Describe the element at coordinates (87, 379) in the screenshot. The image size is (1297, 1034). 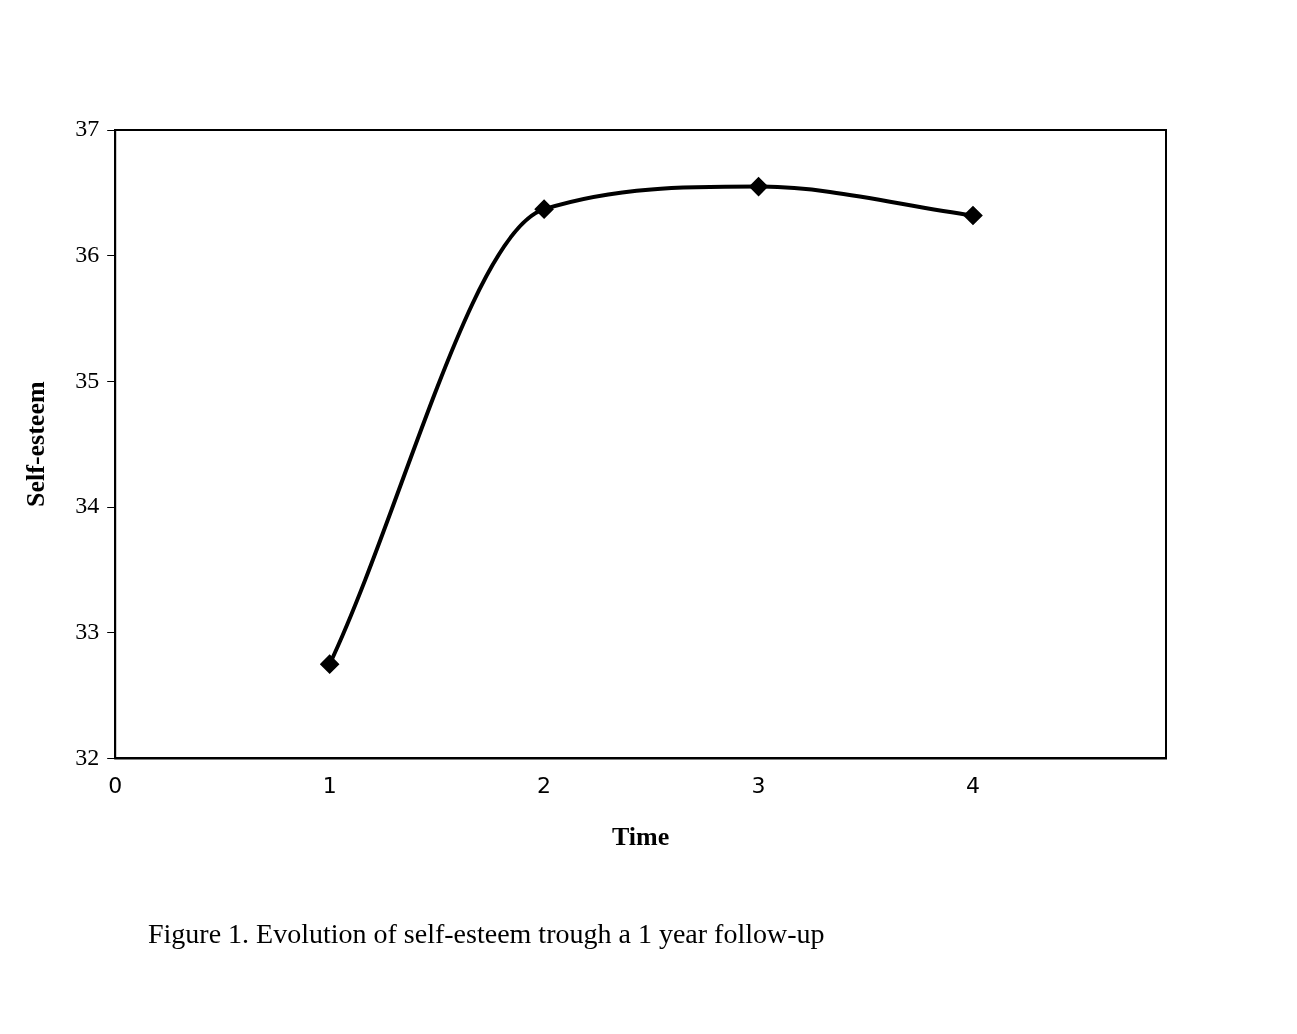
I see `y-tick-label: 35` at that location.